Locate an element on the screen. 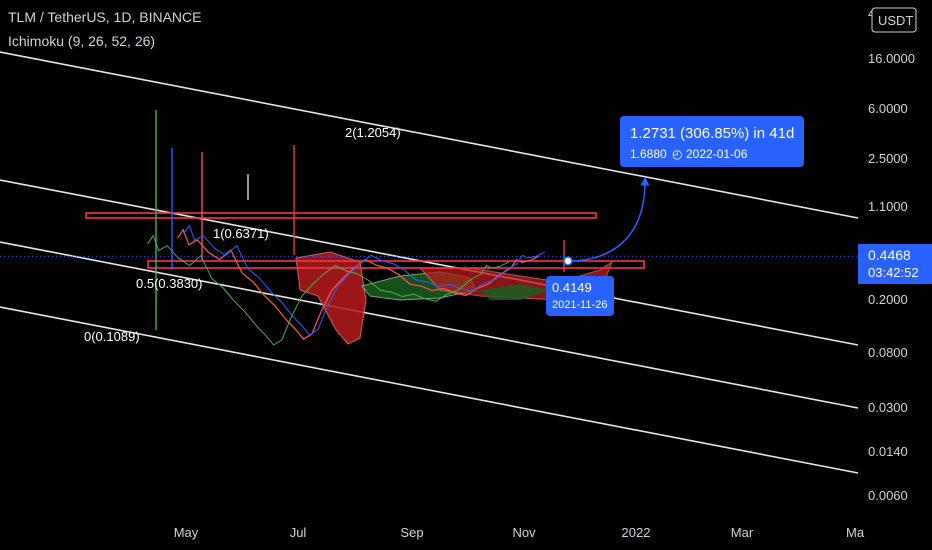 This screenshot has height=550, width=932. projection-arrow is located at coordinates (608, 219).